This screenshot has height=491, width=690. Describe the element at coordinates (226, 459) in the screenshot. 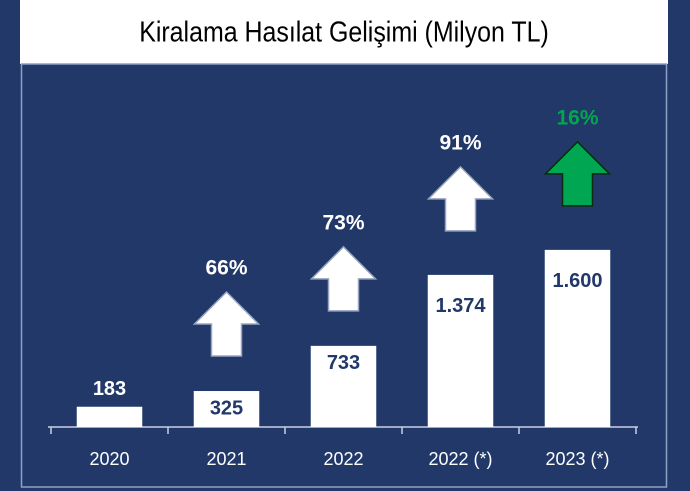

I see `x-tick-label: 2021` at that location.